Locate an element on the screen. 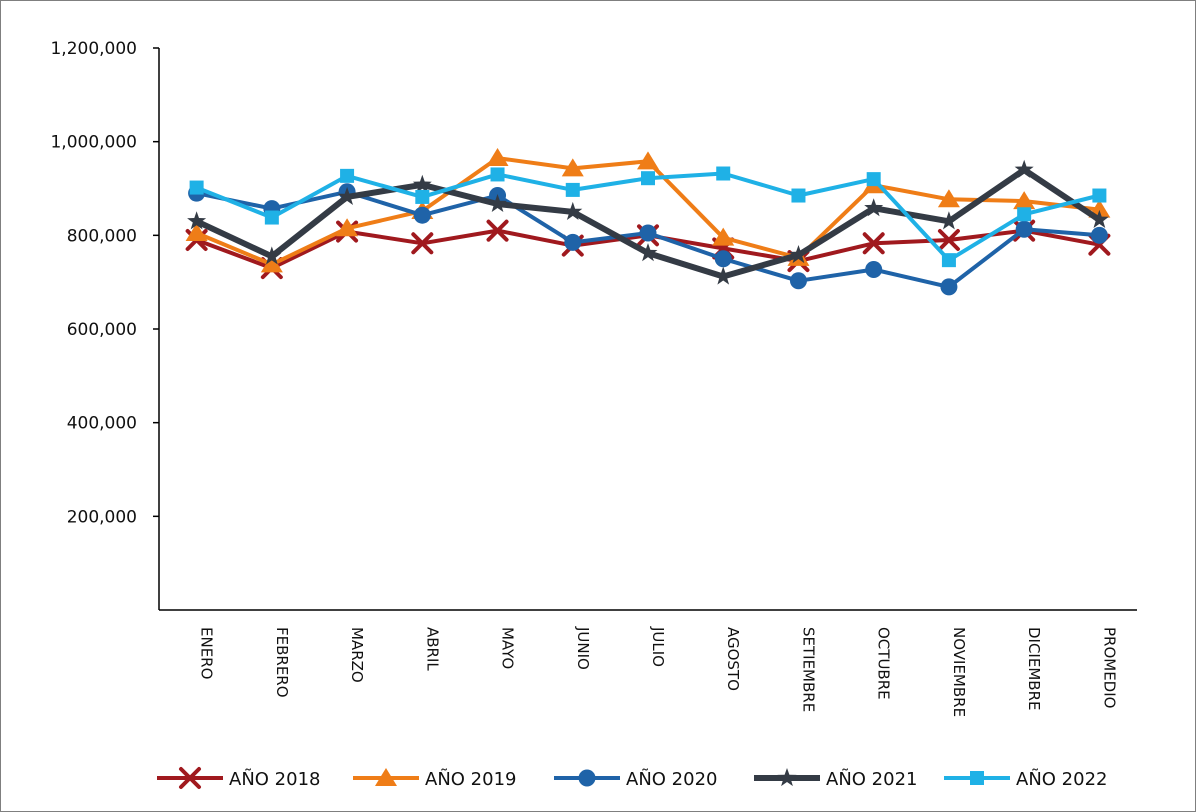 This screenshot has height=812, width=1196. y-tick-label: 600,000 is located at coordinates (102, 330).